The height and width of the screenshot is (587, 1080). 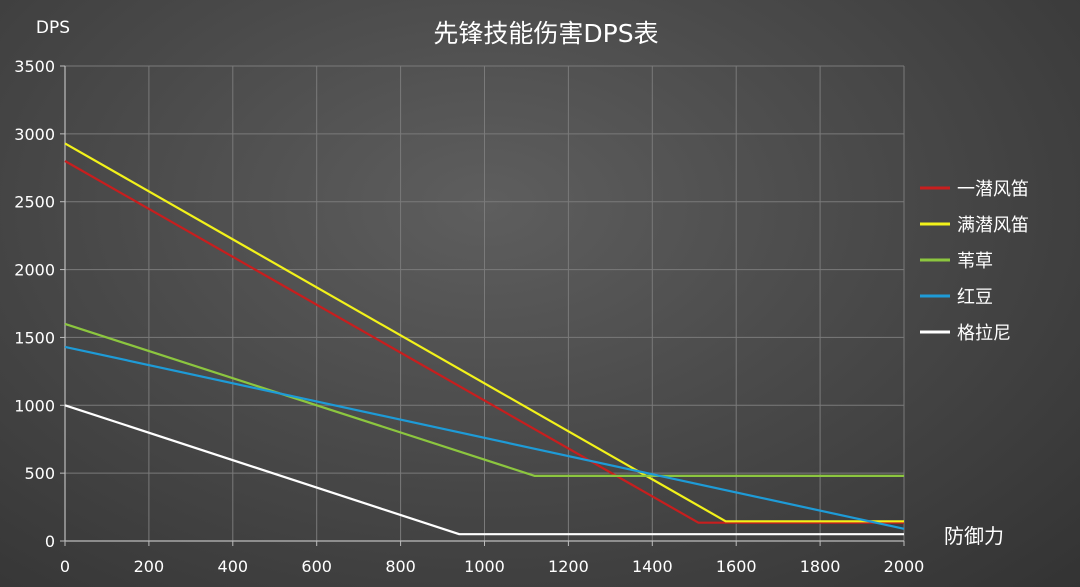 I want to click on x-tick-label: 600, so click(x=316, y=566).